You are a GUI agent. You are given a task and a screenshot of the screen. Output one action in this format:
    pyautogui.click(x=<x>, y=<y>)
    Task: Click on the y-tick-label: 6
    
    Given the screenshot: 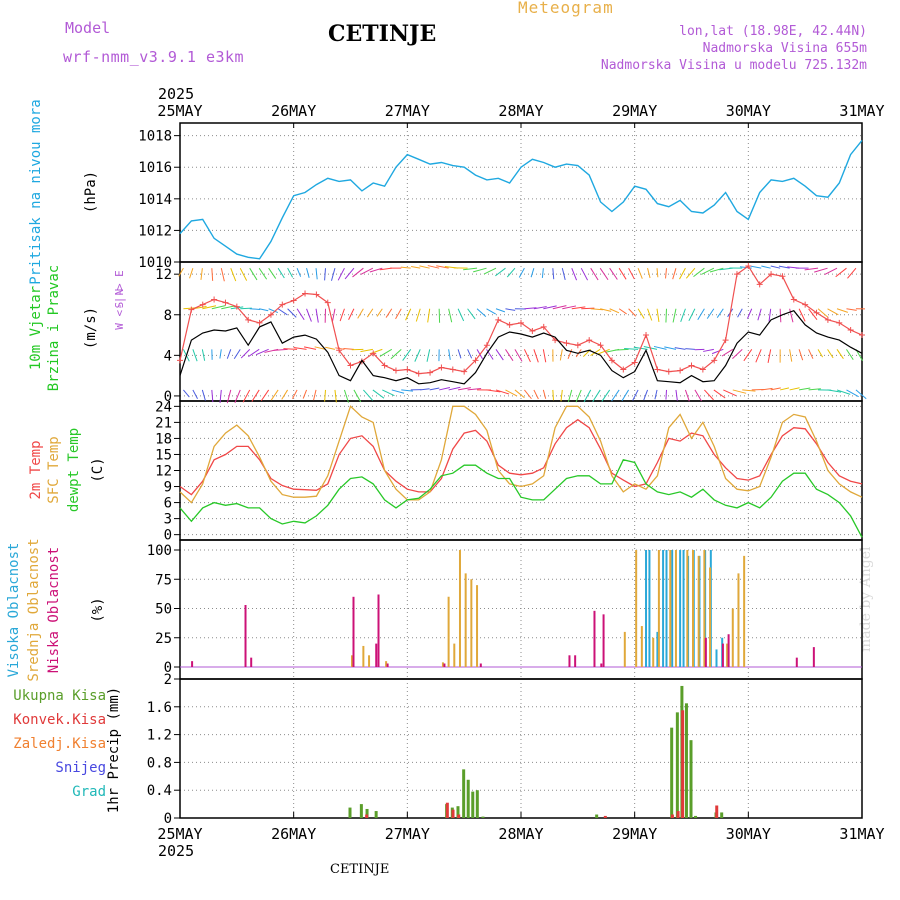 What is the action you would take?
    pyautogui.click(x=168, y=504)
    